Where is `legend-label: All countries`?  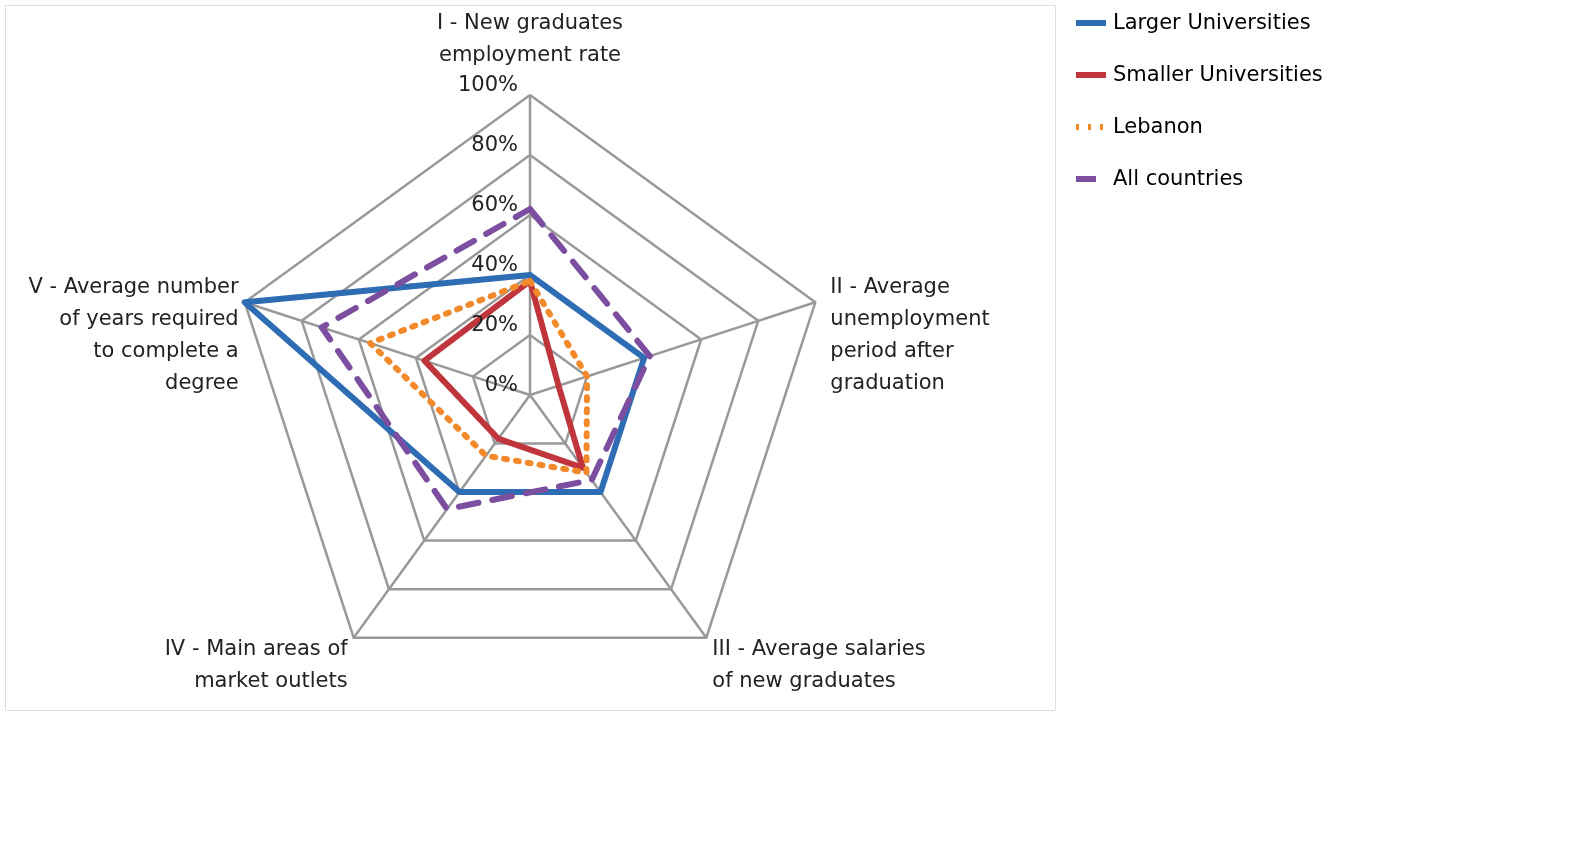 legend-label: All countries is located at coordinates (1178, 178).